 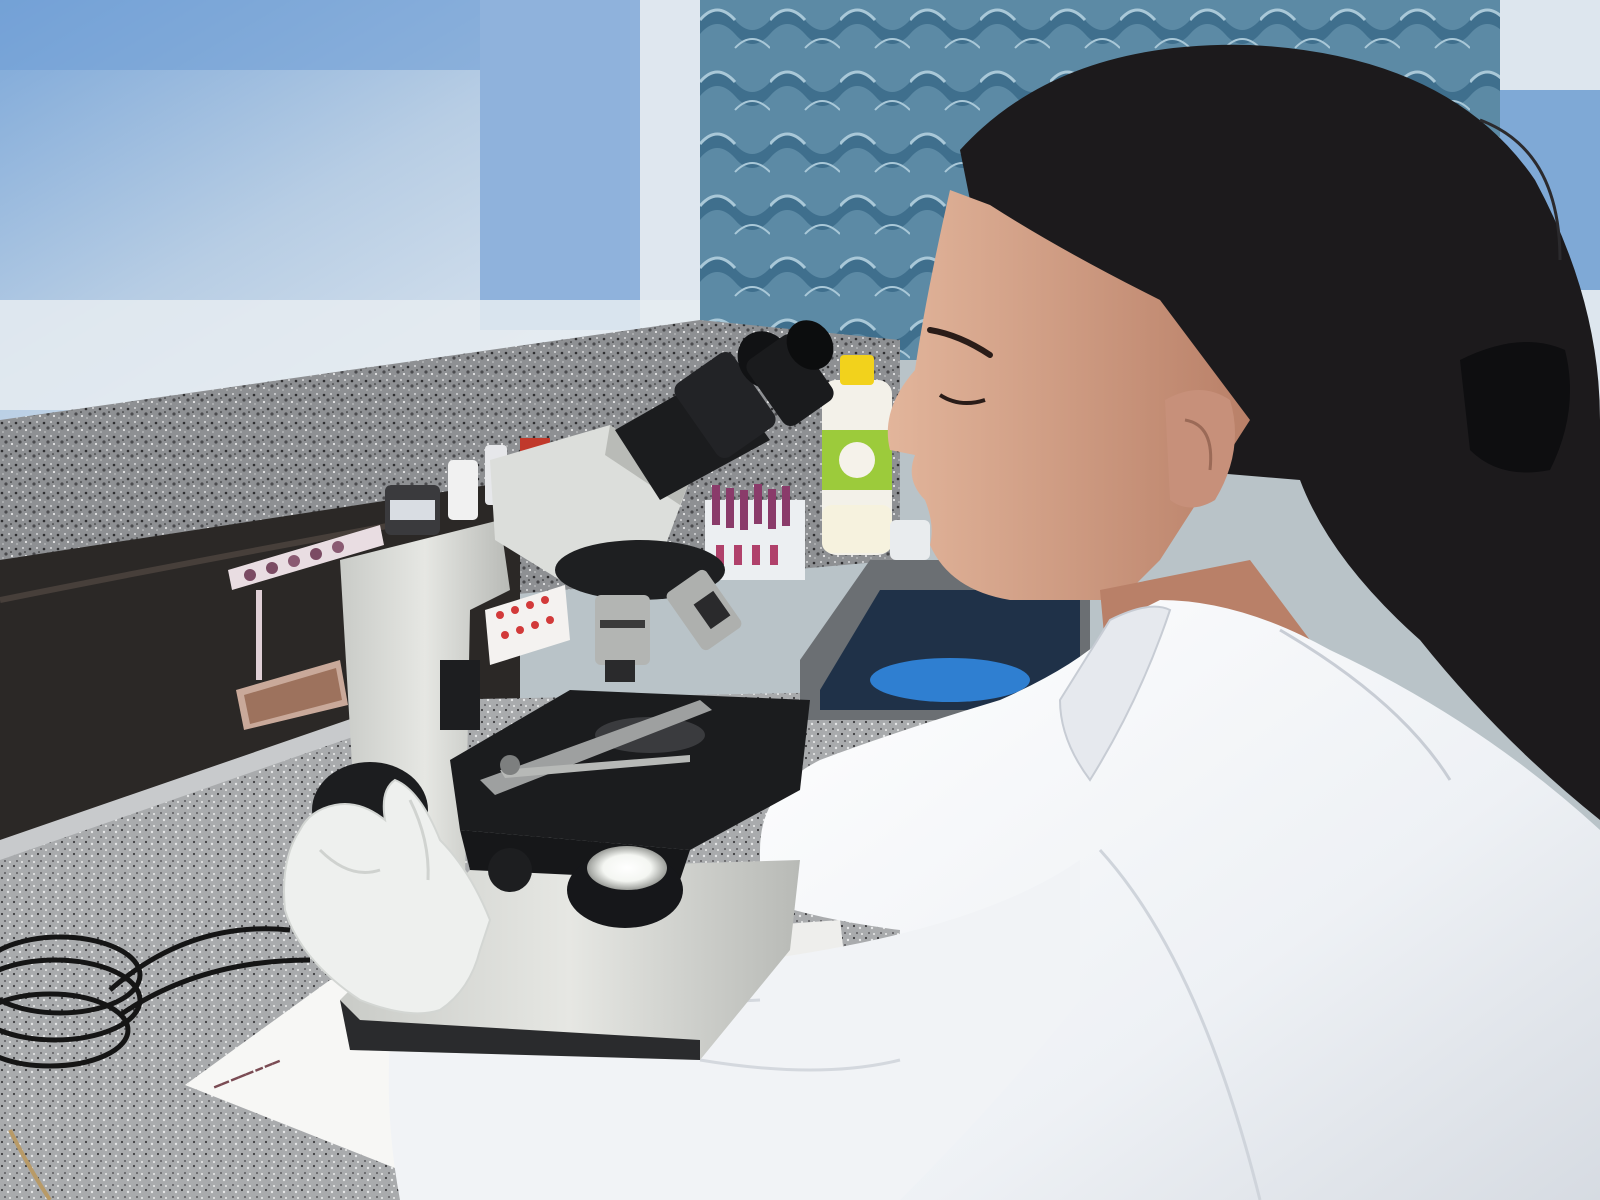 I want to click on coat-collar, so click(x=1115, y=693).